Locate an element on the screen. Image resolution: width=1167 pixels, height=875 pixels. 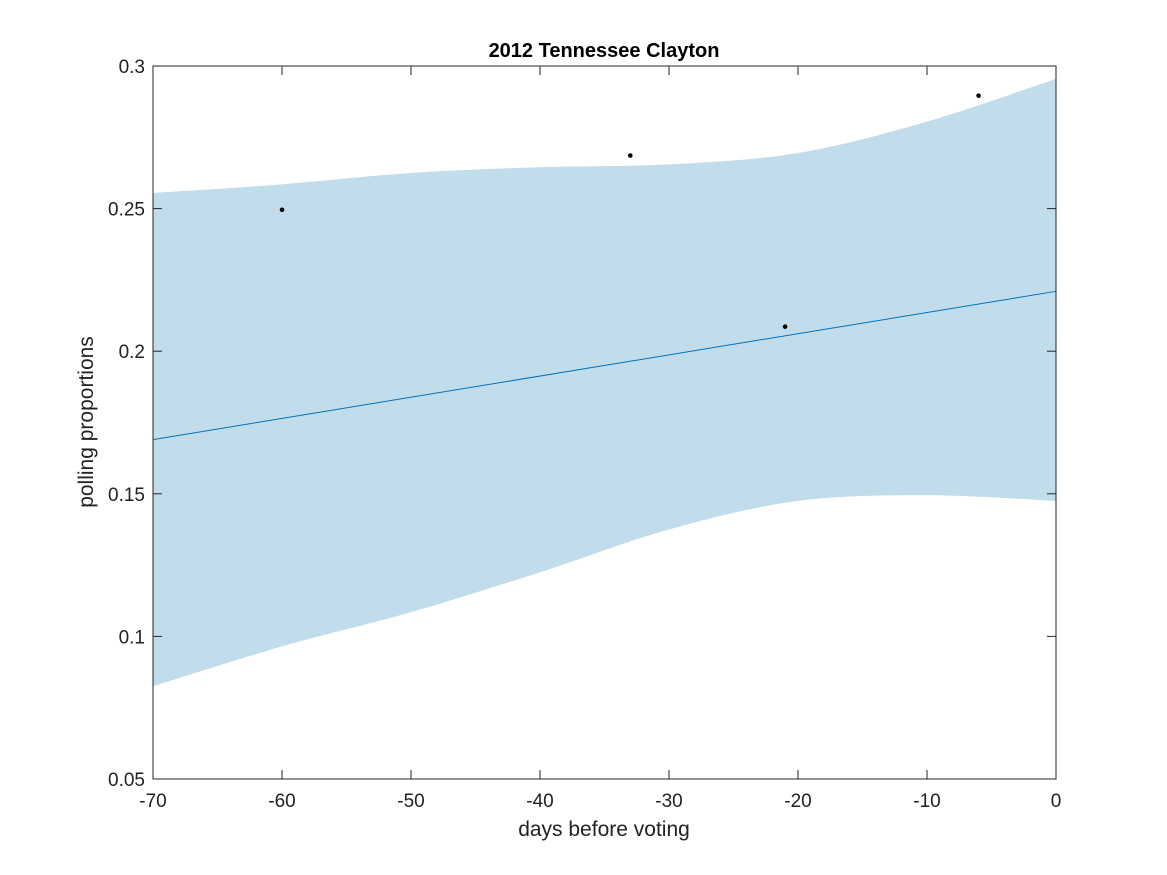
y-tick-label: 0.25 is located at coordinates (126, 210).